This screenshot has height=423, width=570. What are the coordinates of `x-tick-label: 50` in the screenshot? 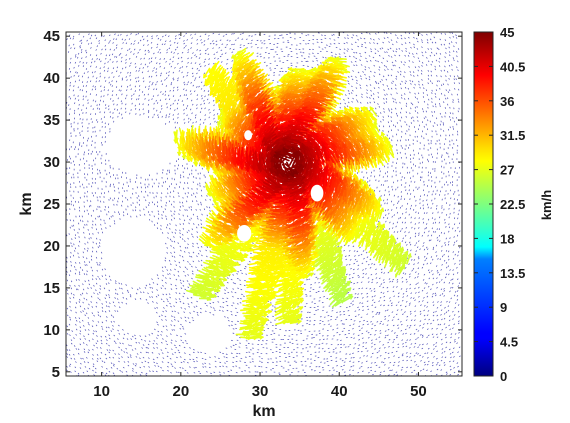 It's located at (418, 391).